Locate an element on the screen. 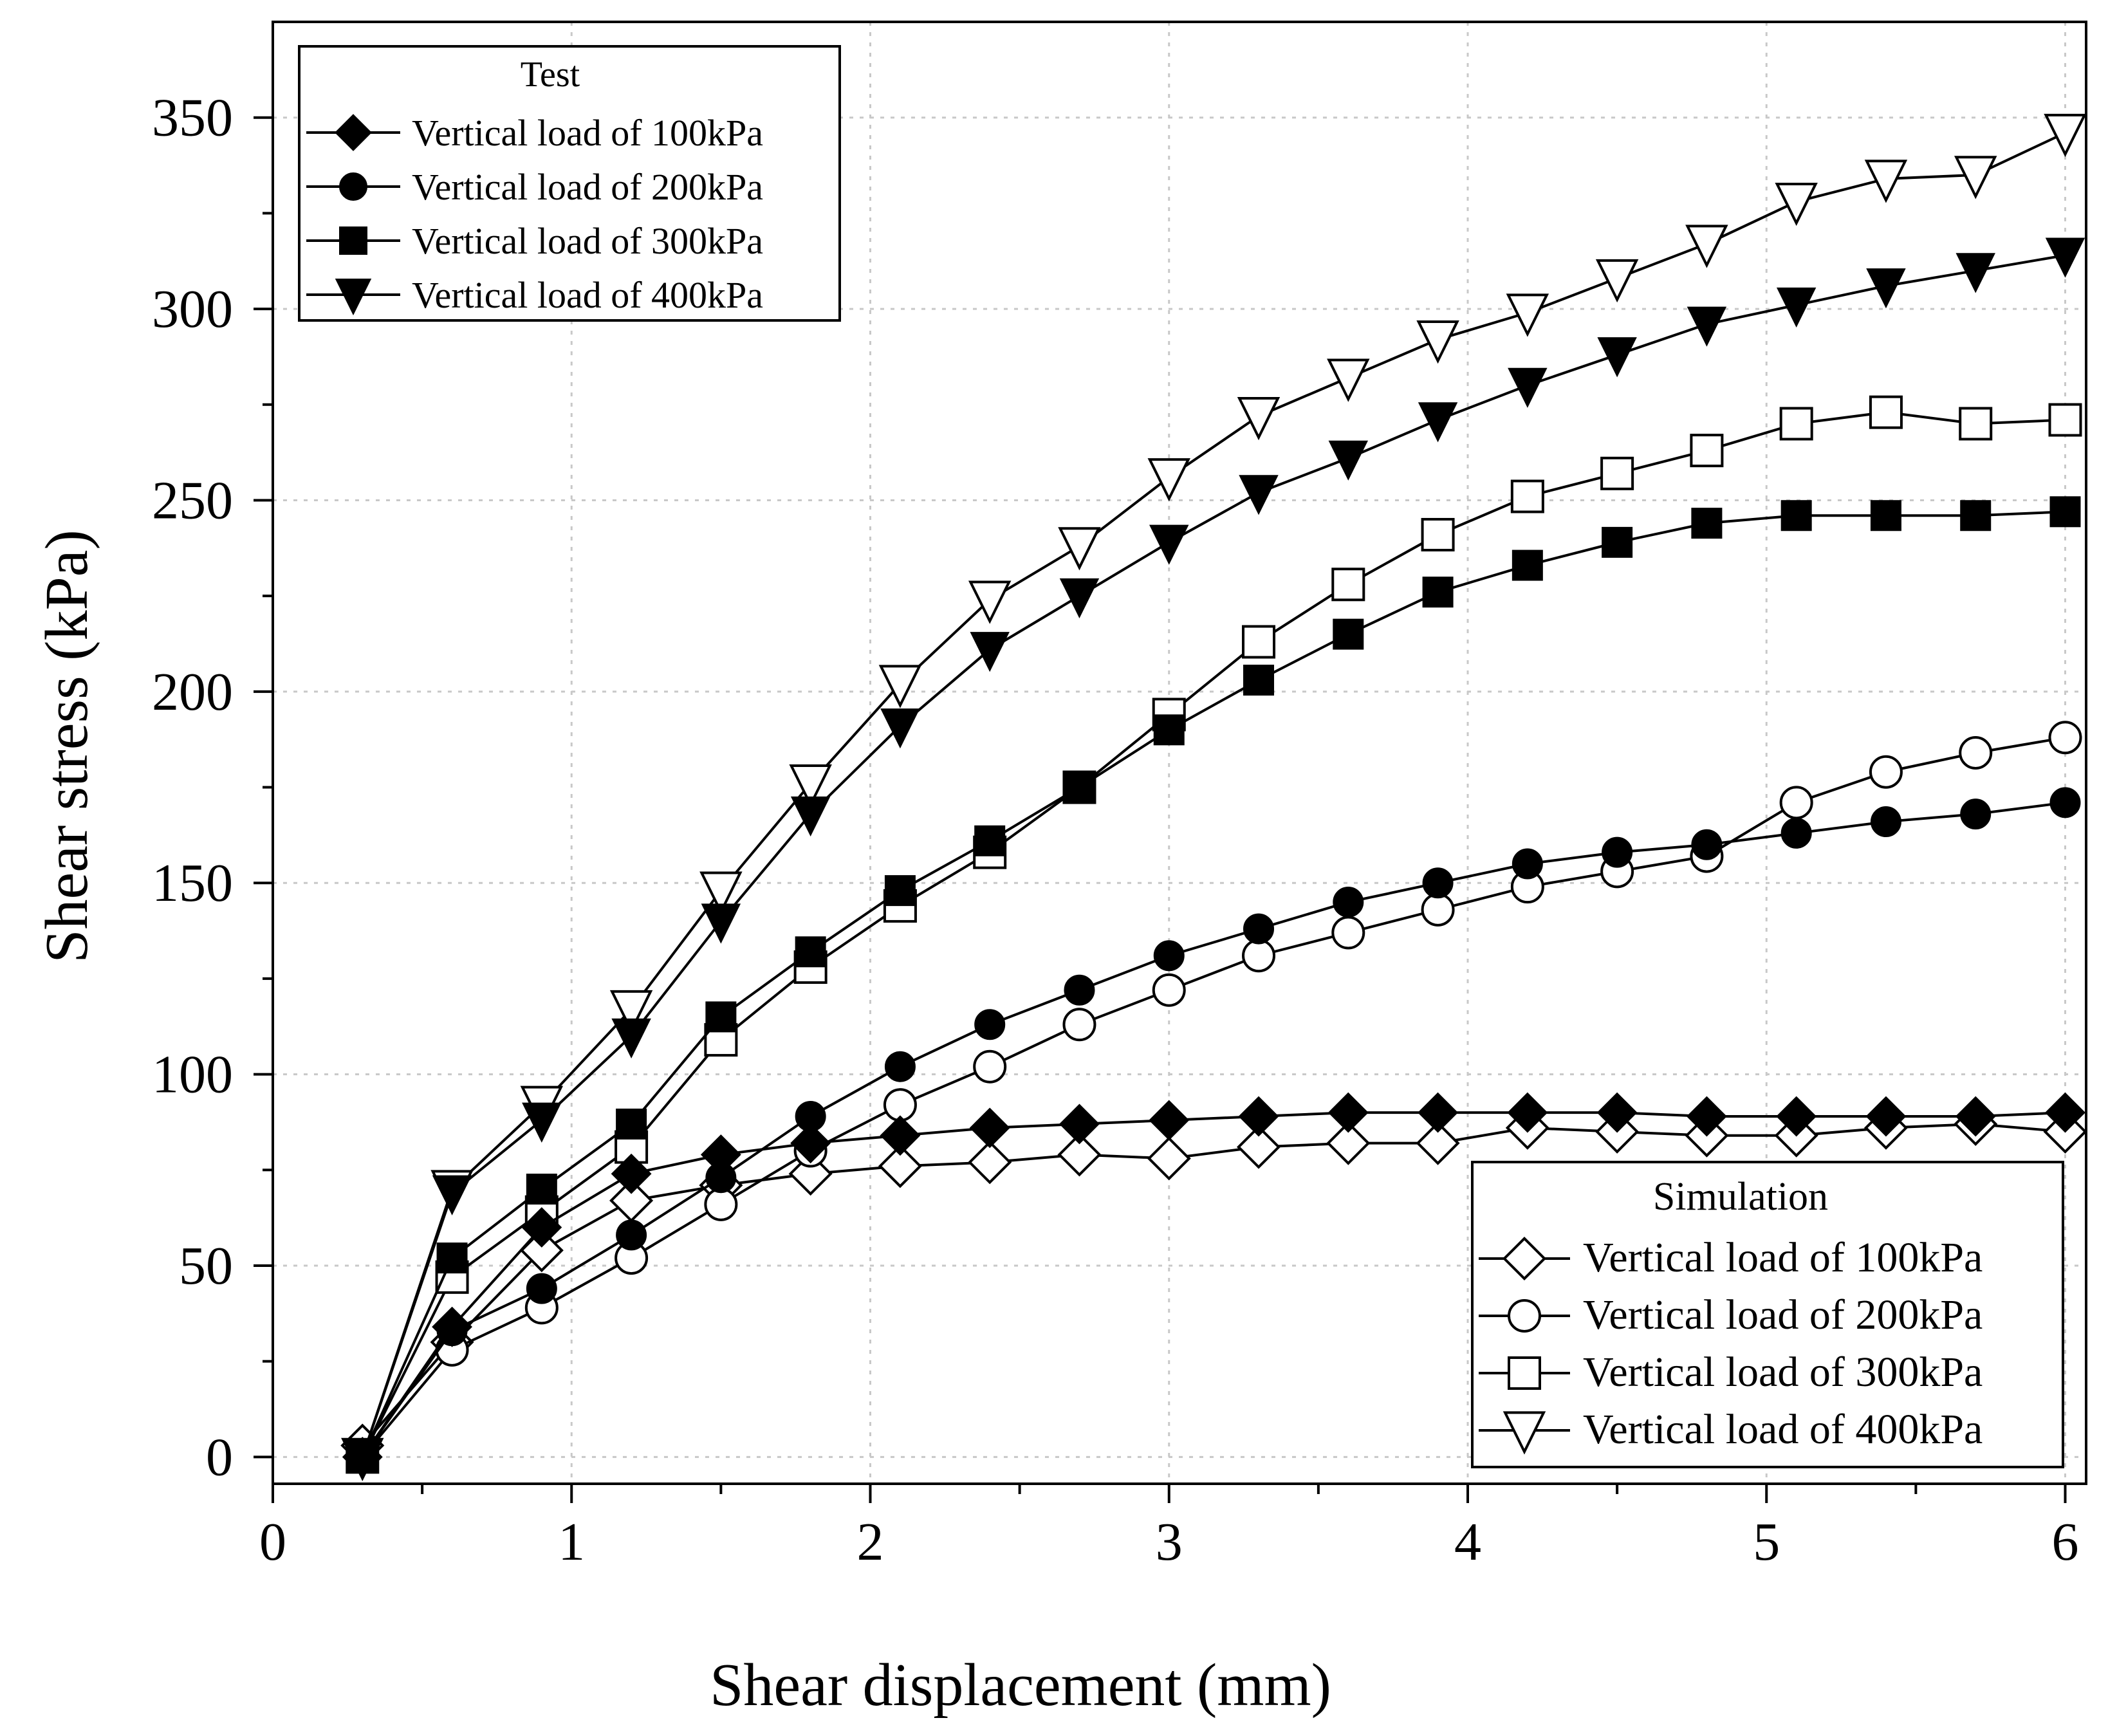  x-tick-label: 3 is located at coordinates (1170, 1542).